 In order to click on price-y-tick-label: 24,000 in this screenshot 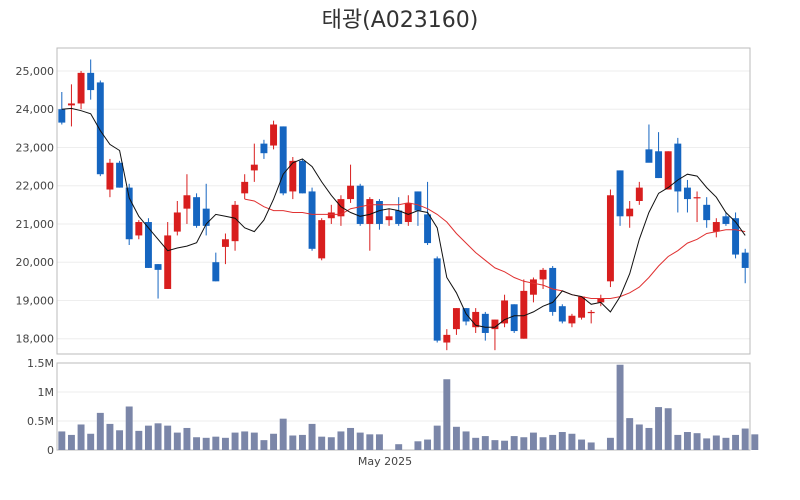, I will do `click(35, 109)`.